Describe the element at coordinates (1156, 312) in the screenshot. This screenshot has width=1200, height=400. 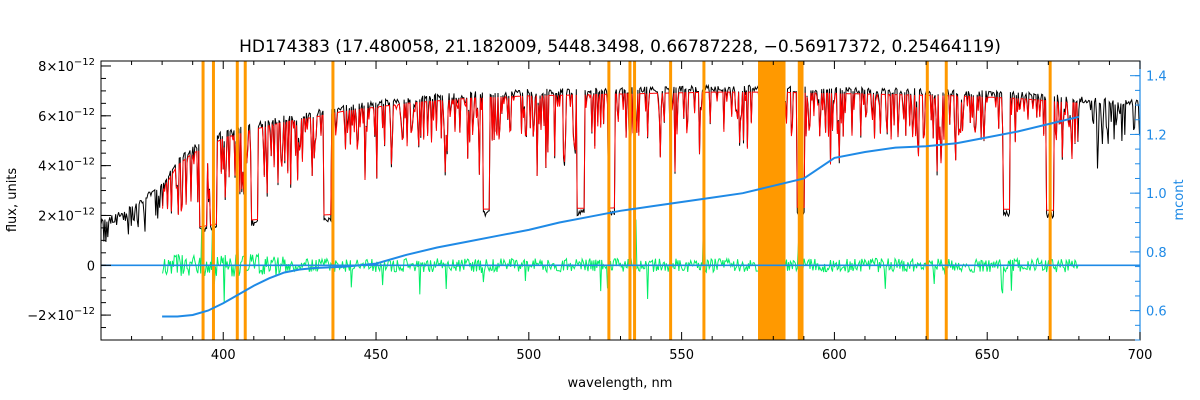
I see `y-right-tick-label: 0.6` at that location.